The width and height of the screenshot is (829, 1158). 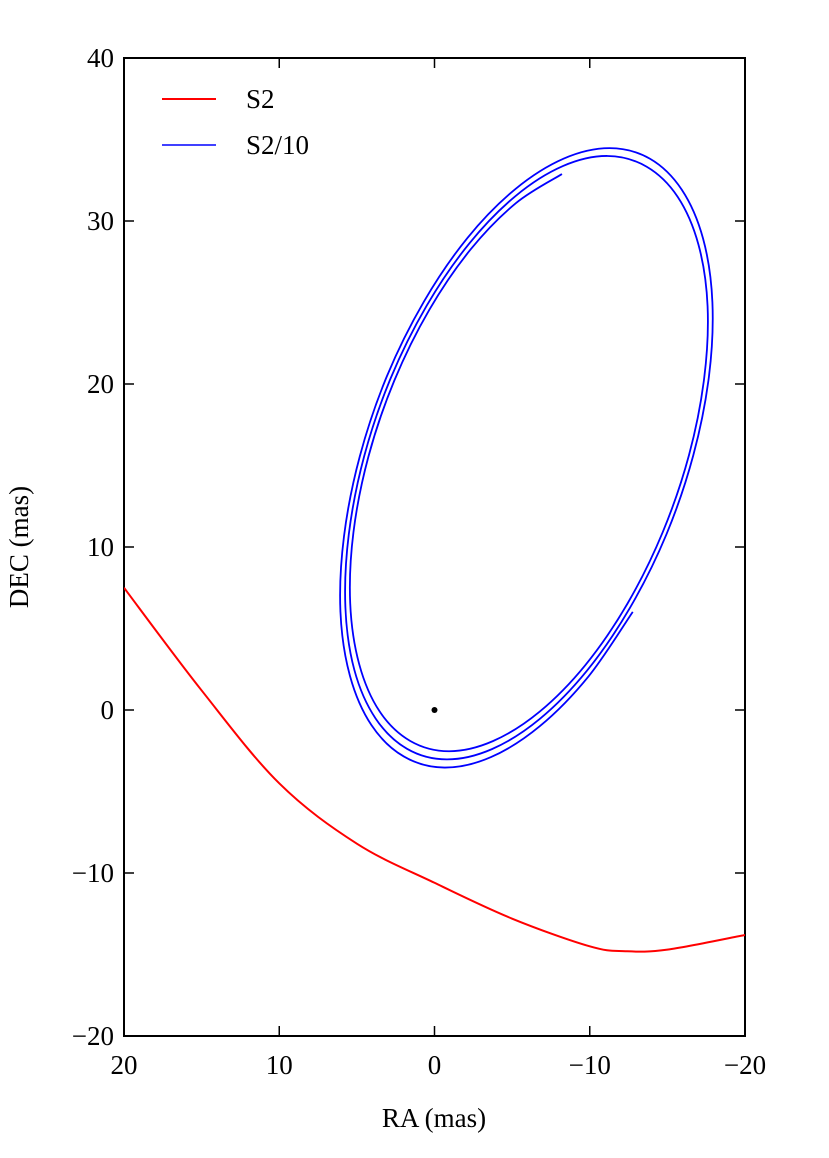 I want to click on x-tick-label: −20, so click(x=745, y=1065).